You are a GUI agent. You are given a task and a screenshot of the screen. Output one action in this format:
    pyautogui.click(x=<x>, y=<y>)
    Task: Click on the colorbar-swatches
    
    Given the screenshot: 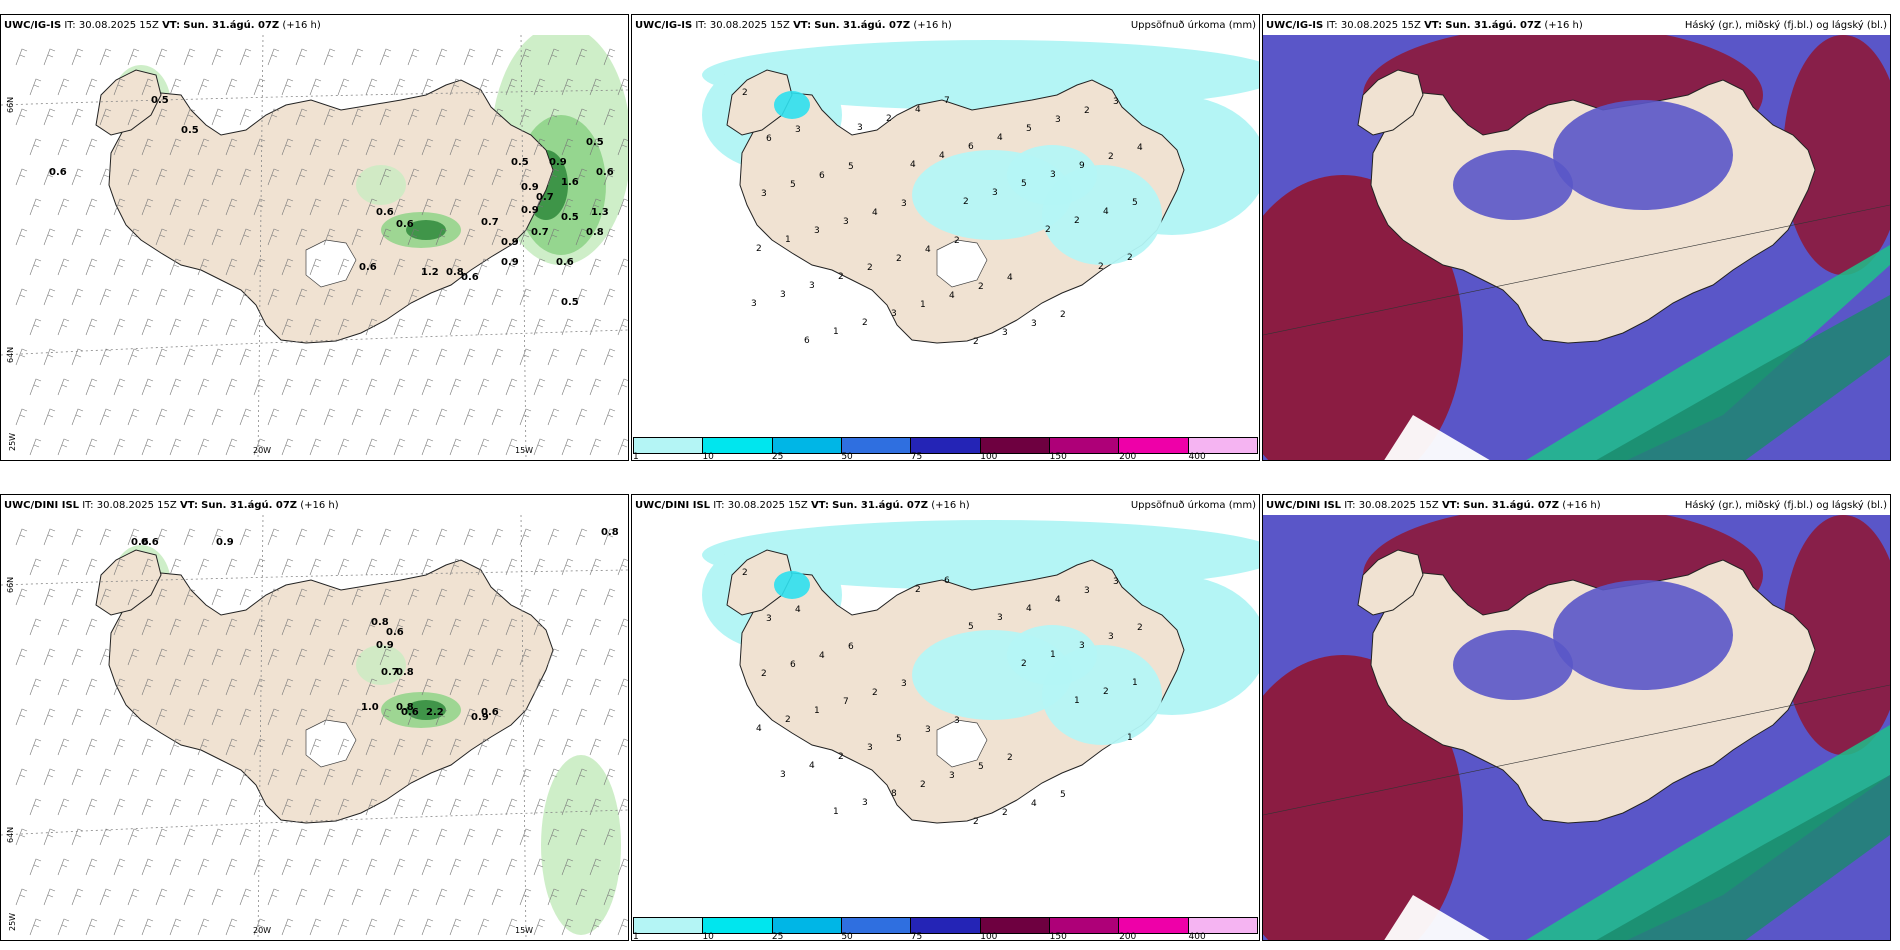 What is the action you would take?
    pyautogui.click(x=945, y=925)
    